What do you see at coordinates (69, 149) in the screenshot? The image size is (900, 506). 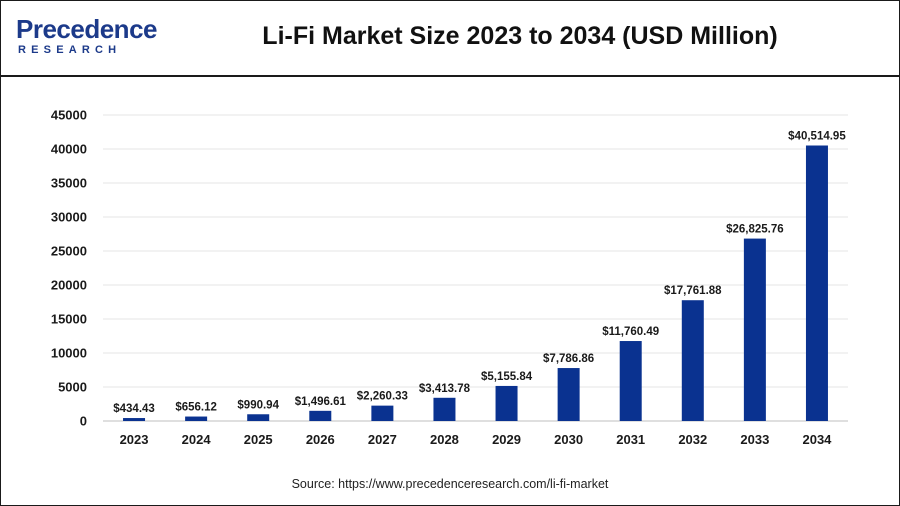 I see `y-tick-label: 40000` at bounding box center [69, 149].